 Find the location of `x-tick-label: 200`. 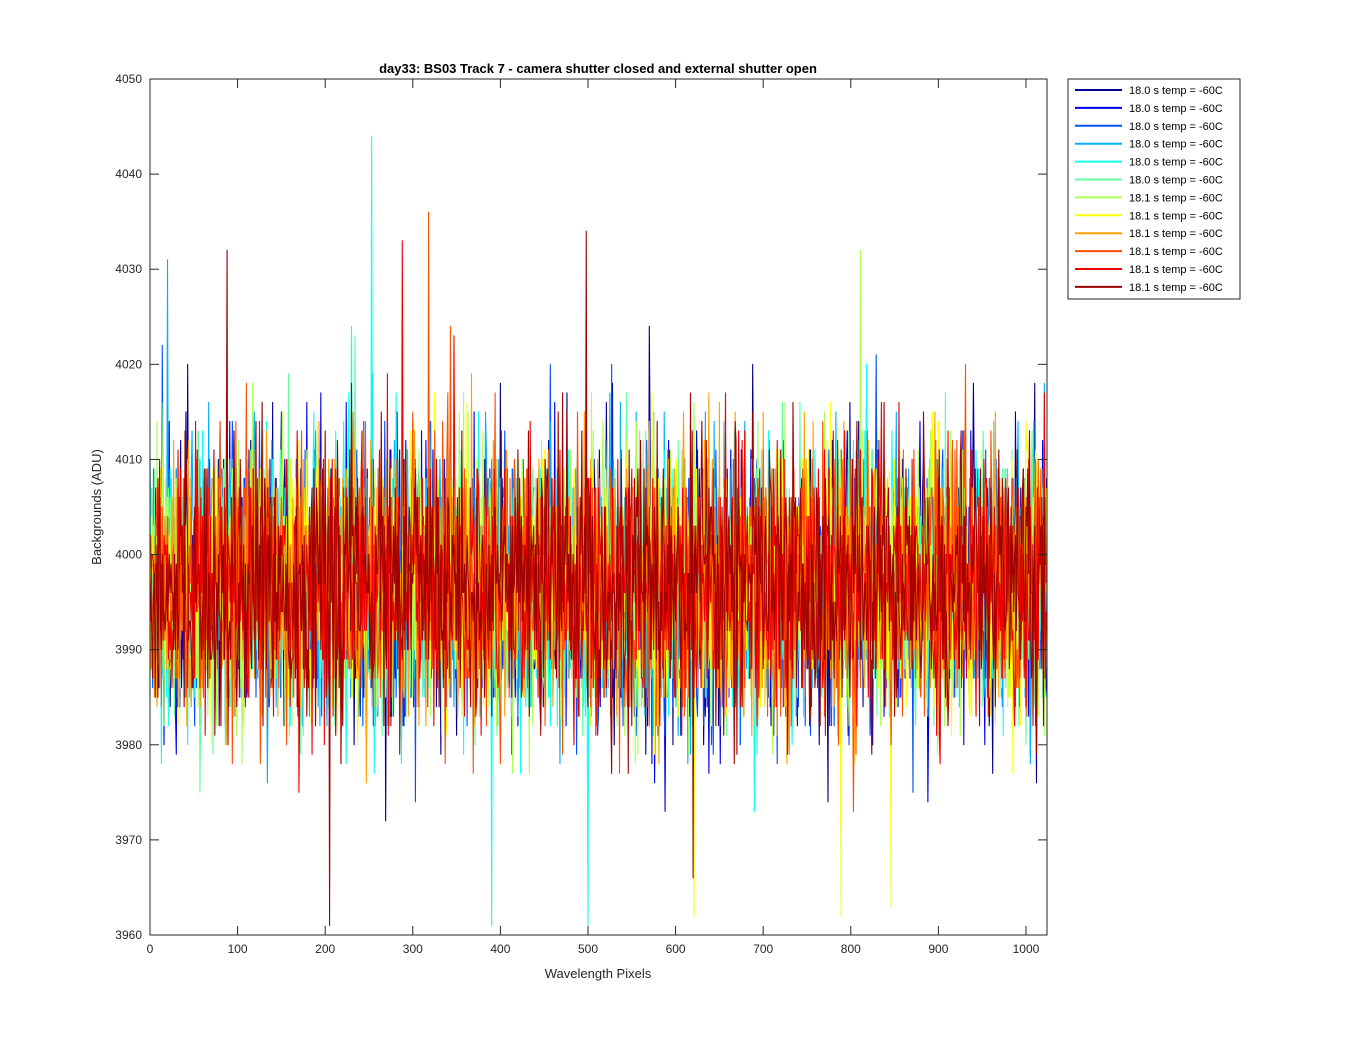

x-tick-label: 200 is located at coordinates (325, 949).